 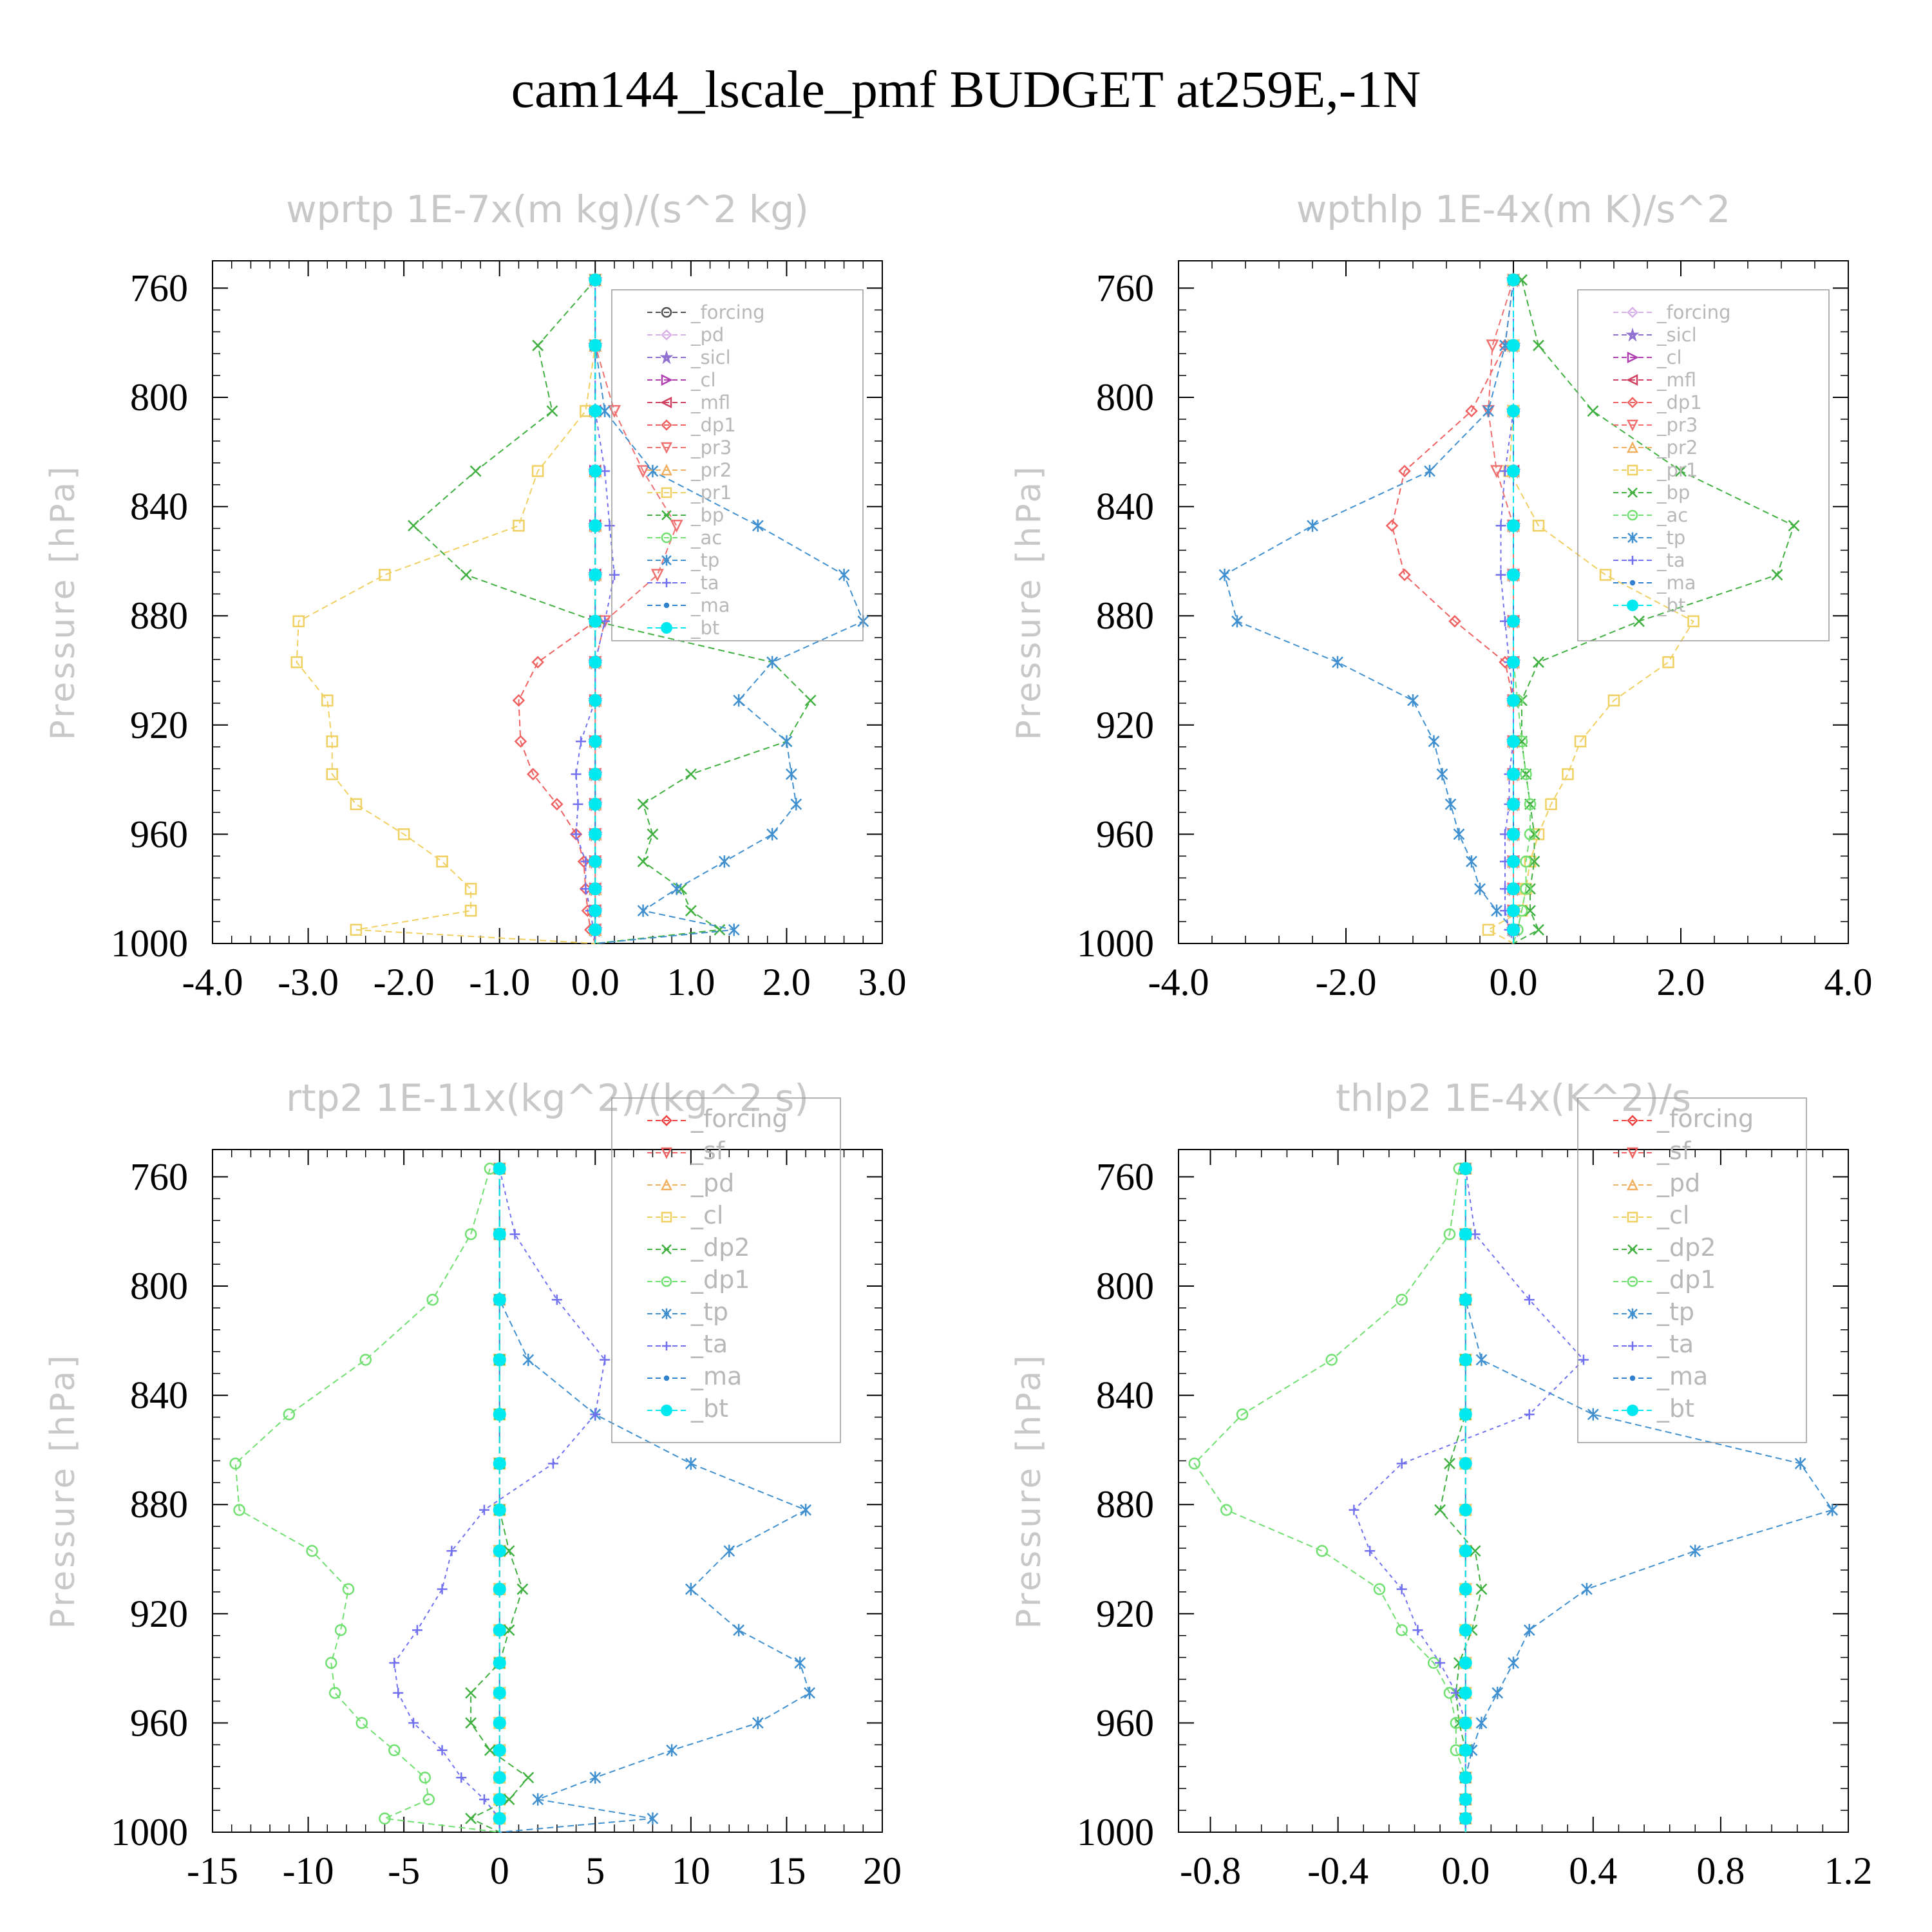 I want to click on series-dp1, so click(x=1330, y=1497).